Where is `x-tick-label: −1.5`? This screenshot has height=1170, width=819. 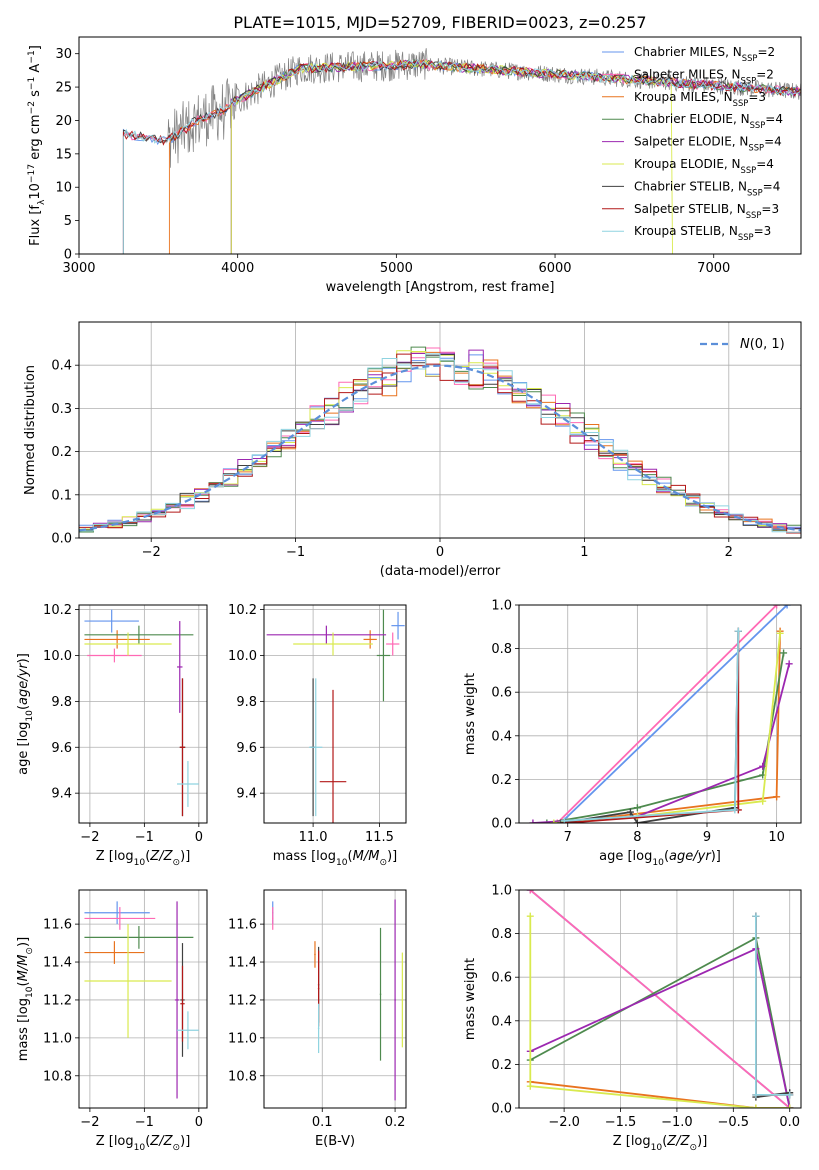
x-tick-label: −1.5 is located at coordinates (621, 1122).